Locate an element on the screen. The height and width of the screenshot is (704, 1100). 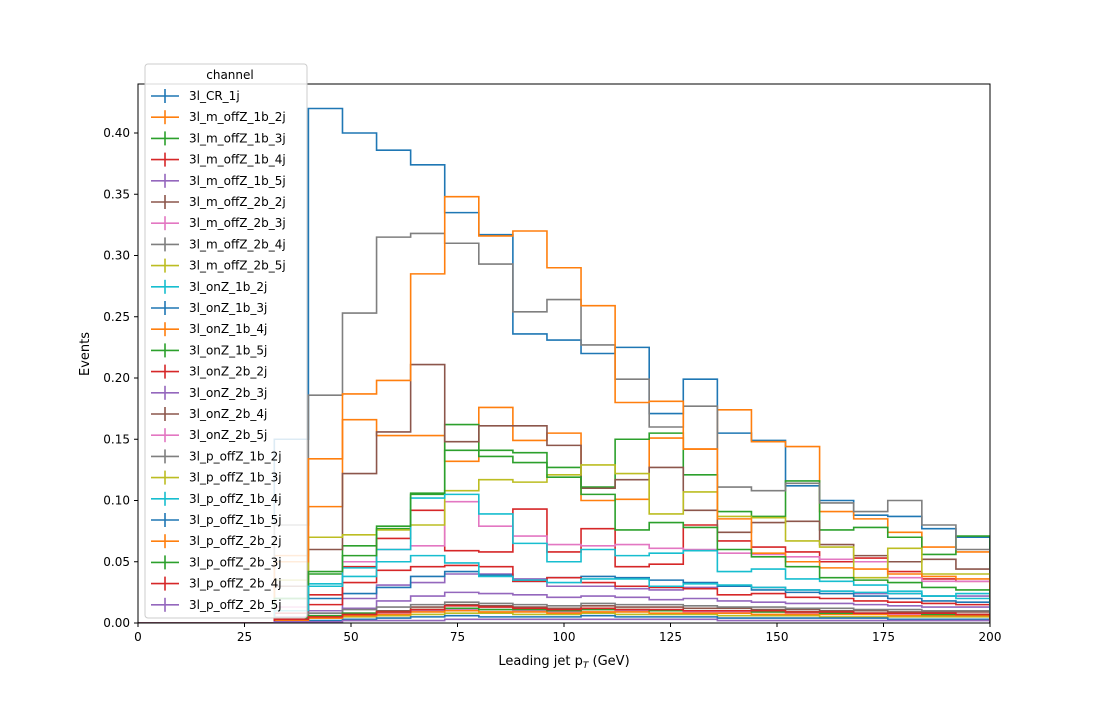
y-tick-label: 0.25 is located at coordinates (116, 317).